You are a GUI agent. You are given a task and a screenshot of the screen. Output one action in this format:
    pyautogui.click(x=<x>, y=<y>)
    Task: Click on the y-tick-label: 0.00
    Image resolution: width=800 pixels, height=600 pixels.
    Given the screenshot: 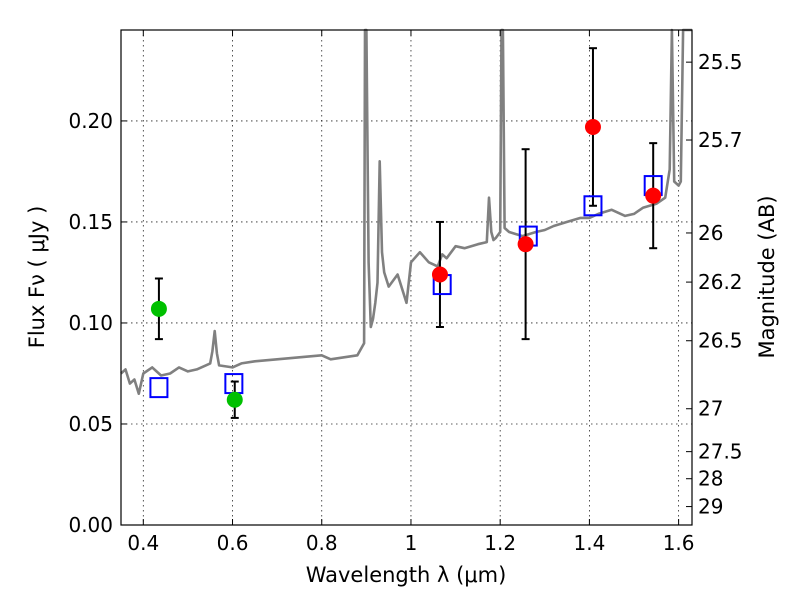 What is the action you would take?
    pyautogui.click(x=90, y=525)
    